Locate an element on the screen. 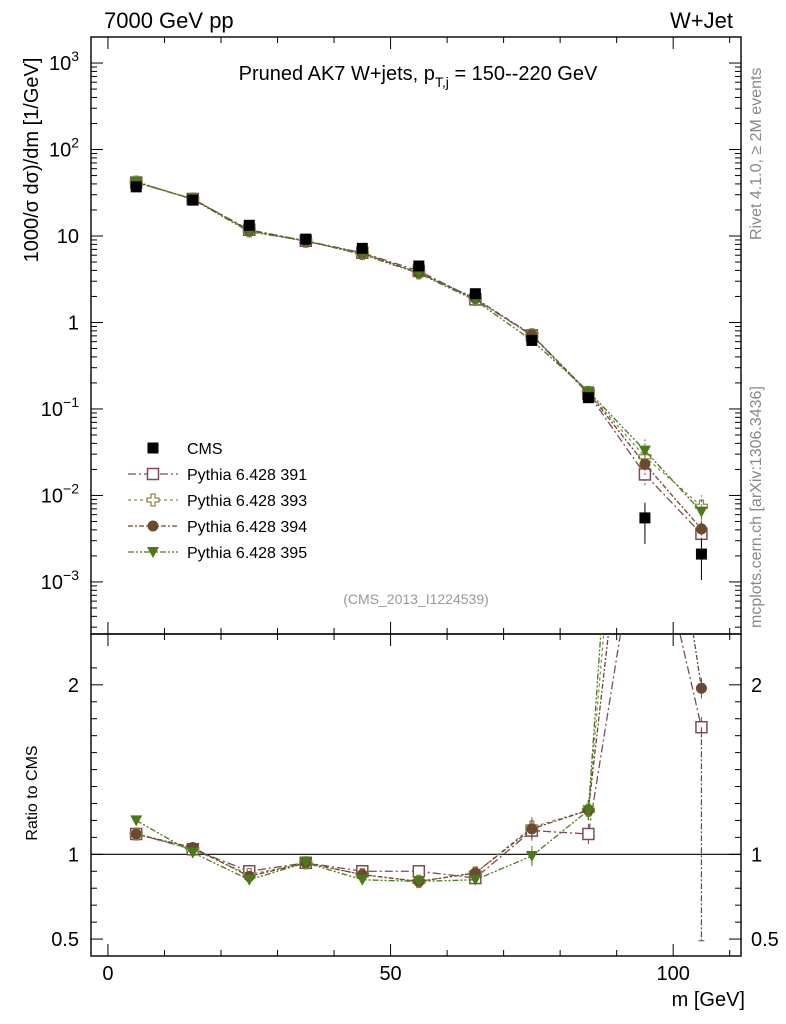 This screenshot has height=1024, width=786. y-tick-label: 10³ is located at coordinates (64, 61).